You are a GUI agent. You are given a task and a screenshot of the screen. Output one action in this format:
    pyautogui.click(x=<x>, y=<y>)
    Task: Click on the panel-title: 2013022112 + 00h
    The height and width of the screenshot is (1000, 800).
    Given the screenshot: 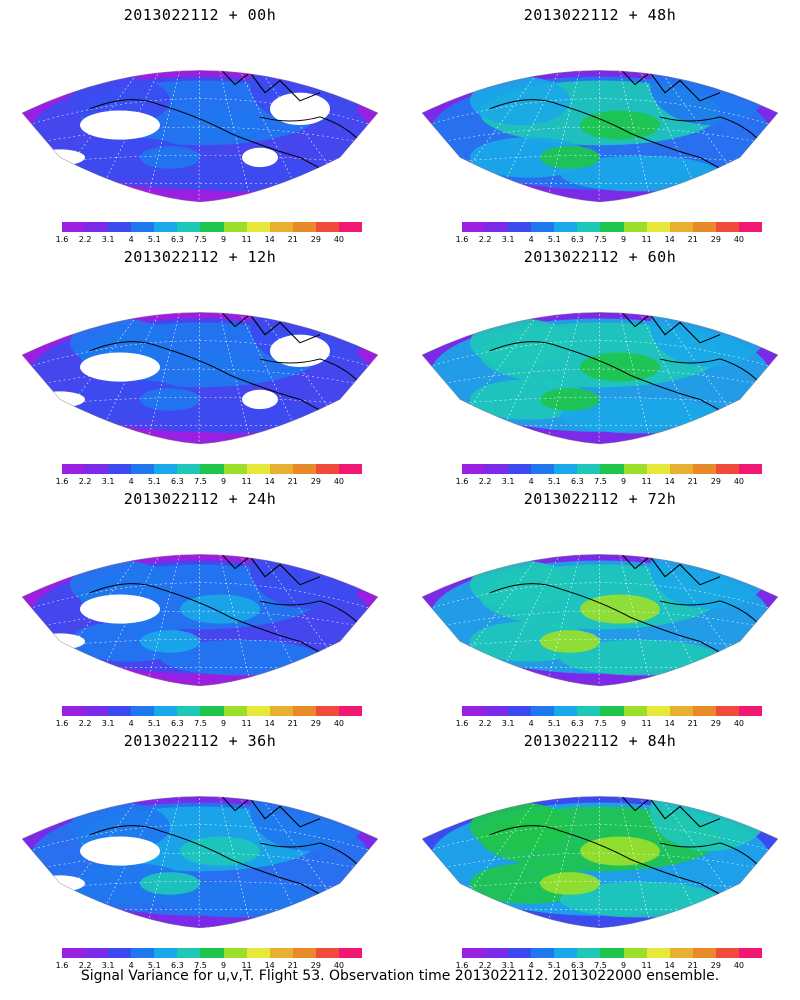 What is the action you would take?
    pyautogui.click(x=200, y=15)
    